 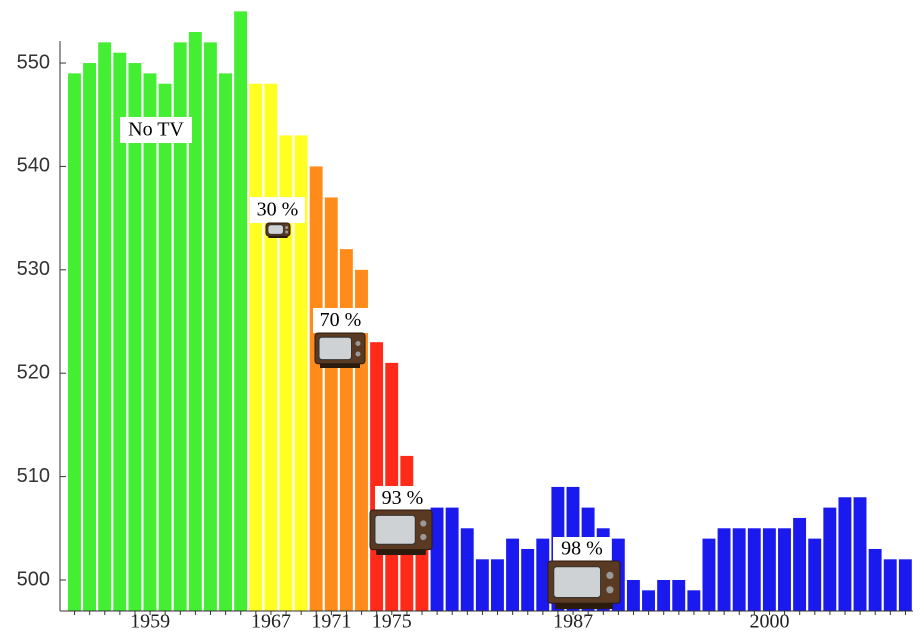 What do you see at coordinates (769, 622) in the screenshot?
I see `x-tick-label: 2000` at bounding box center [769, 622].